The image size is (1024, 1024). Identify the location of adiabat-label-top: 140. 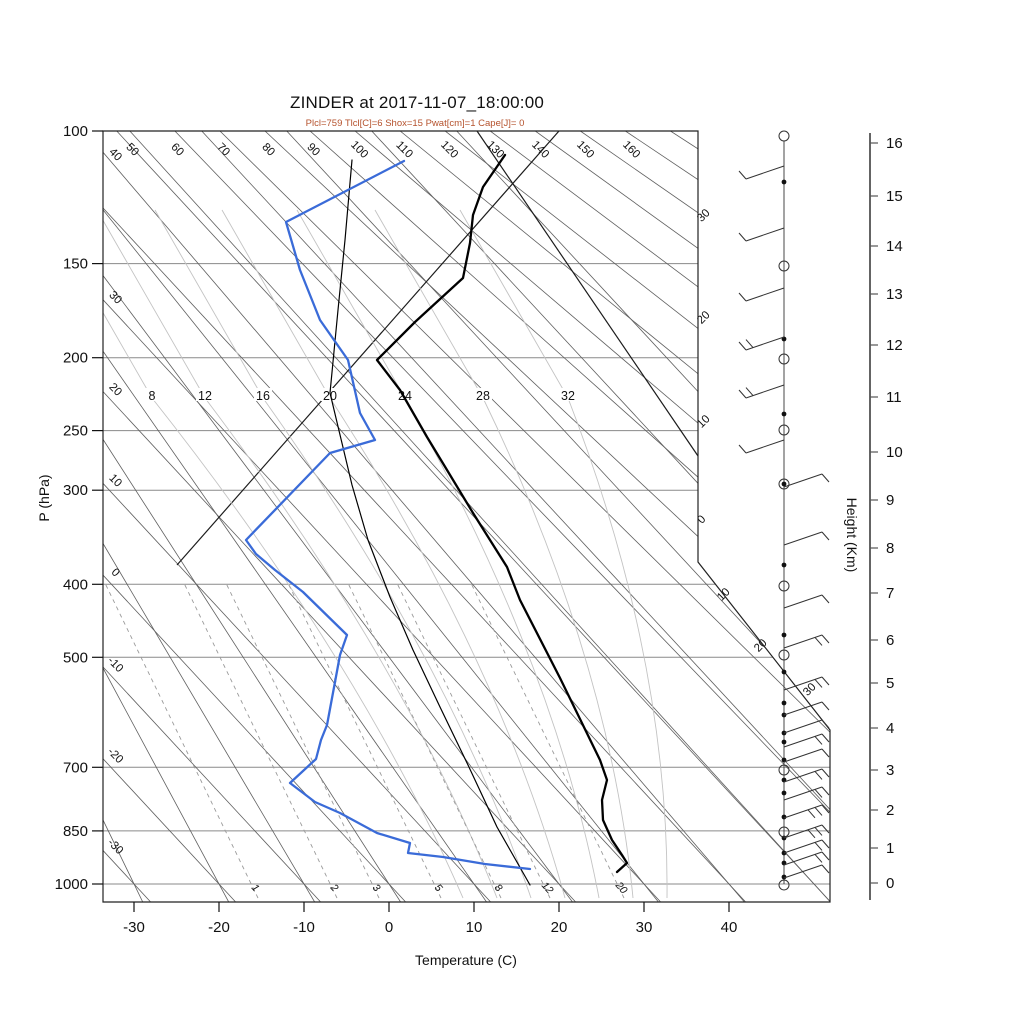
(540, 150).